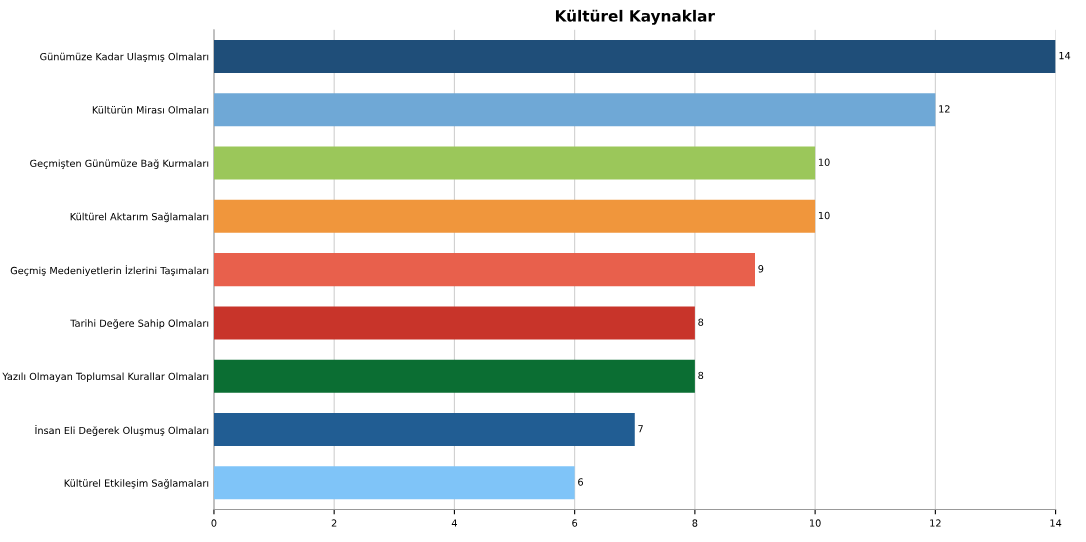 Image resolution: width=1086 pixels, height=542 pixels. What do you see at coordinates (119, 164) in the screenshot?
I see `y-tick-label: Geçmişten Günümüze Bağ Kurmaları` at bounding box center [119, 164].